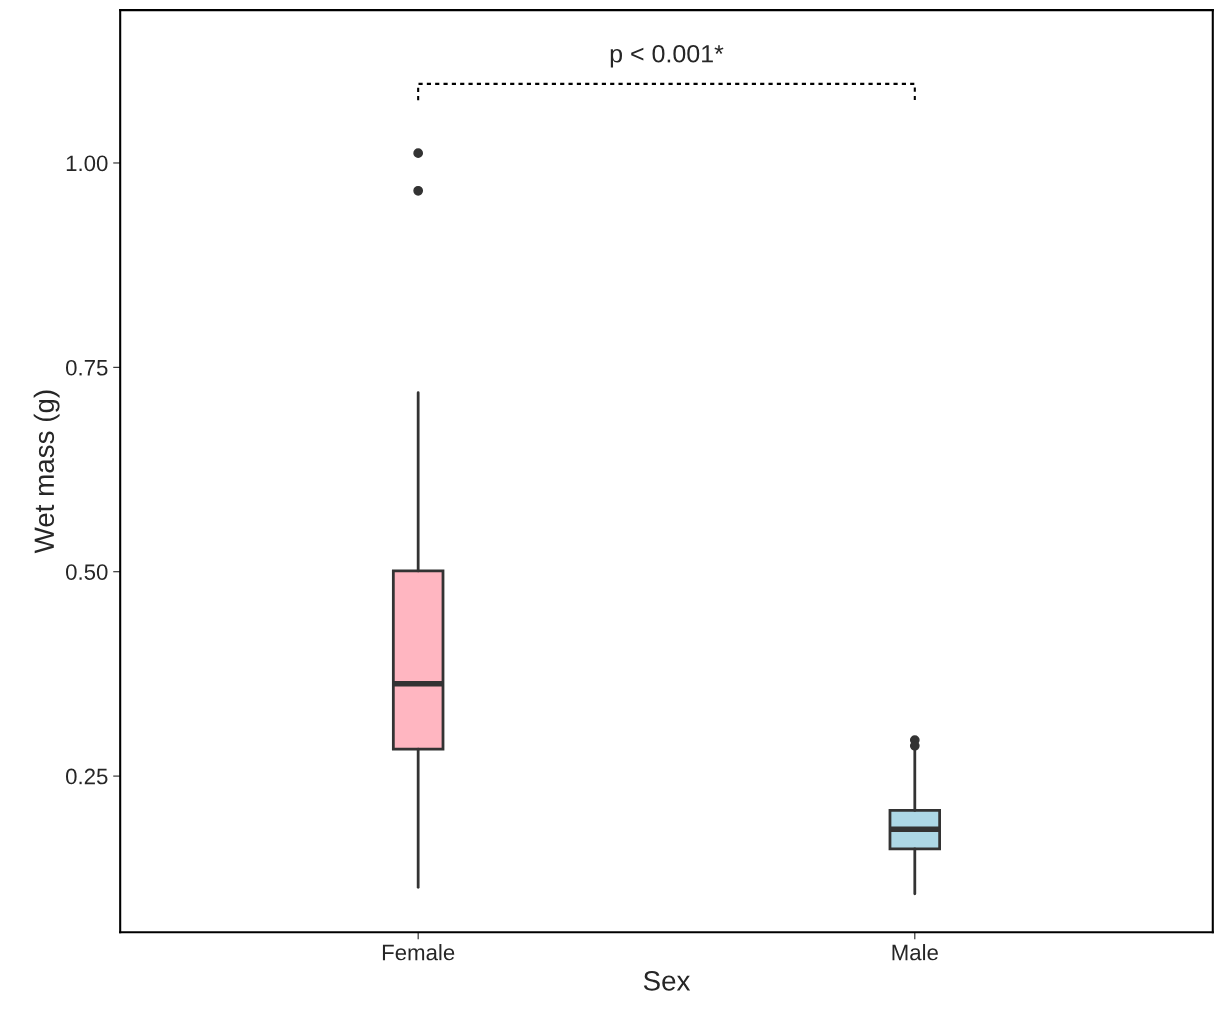 This screenshot has width=1214, height=1010. Describe the element at coordinates (667, 981) in the screenshot. I see `x-axis-title: Sex` at that location.